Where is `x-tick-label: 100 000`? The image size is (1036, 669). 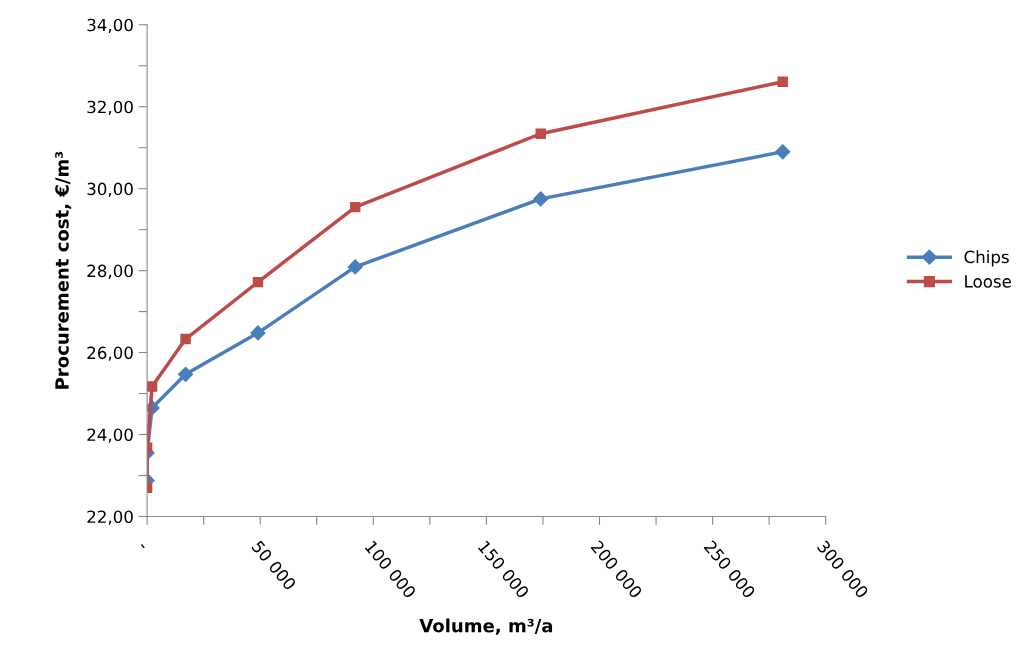
x-tick-label: 100 000 is located at coordinates (390, 569).